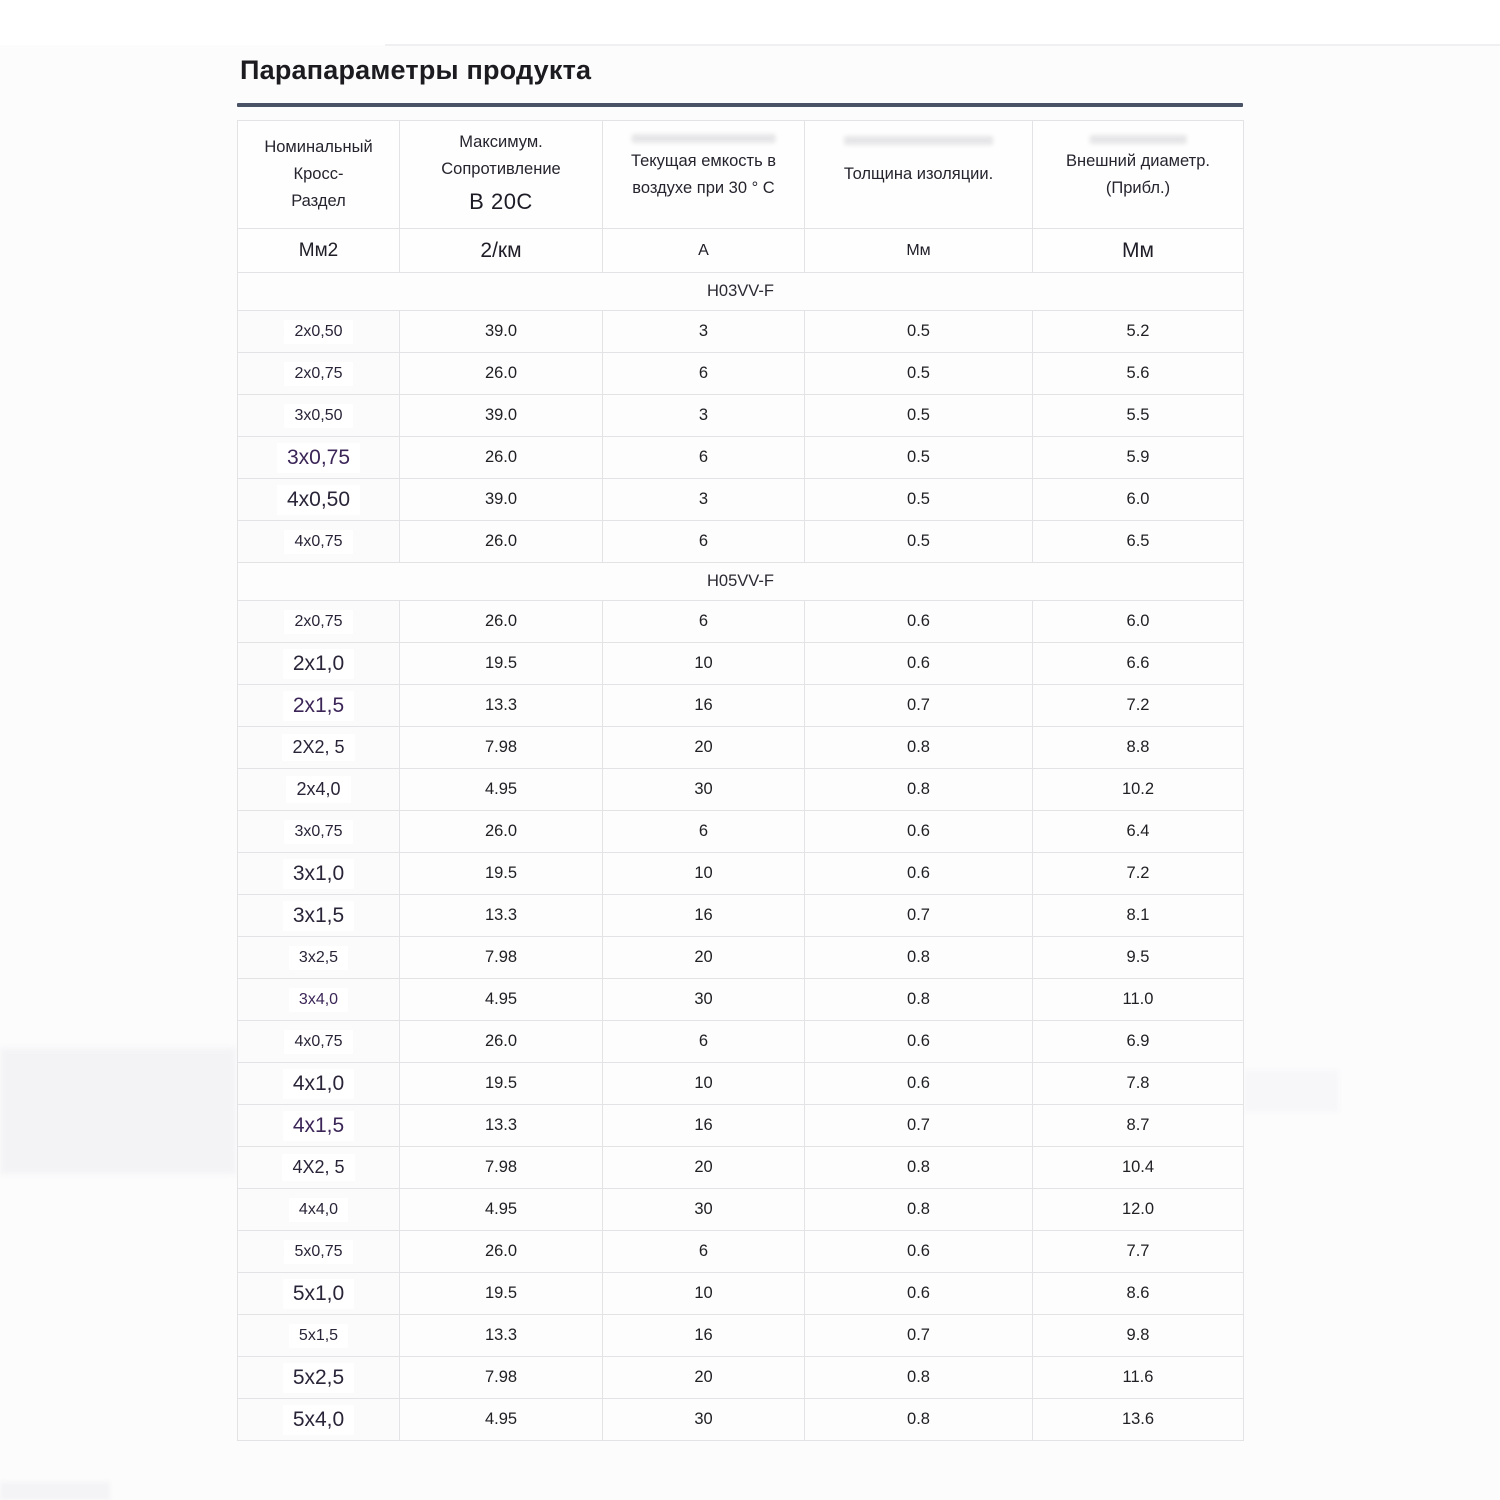  Describe the element at coordinates (703, 174) in the screenshot. I see `header-current-capacity: Текущая емкость в воздухе при 30 ° С` at that location.